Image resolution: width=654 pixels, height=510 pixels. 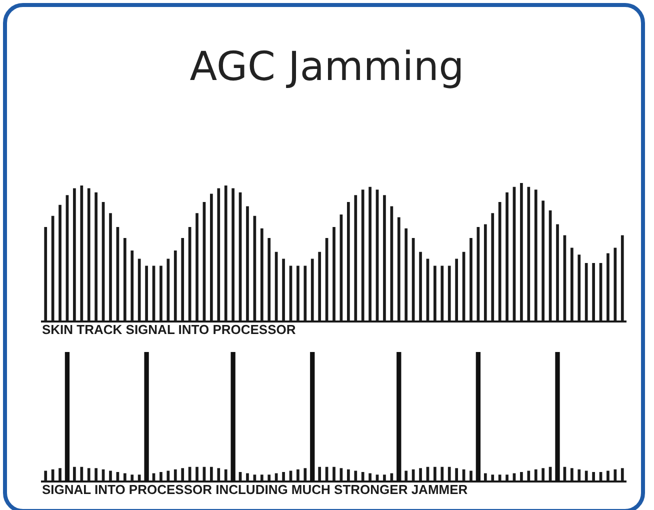 What do you see at coordinates (255, 489) in the screenshot?
I see `x-axis-title: SIGNAL INTO PROCESSOR INCLUDING MUCH STRONGER JAMMER` at bounding box center [255, 489].